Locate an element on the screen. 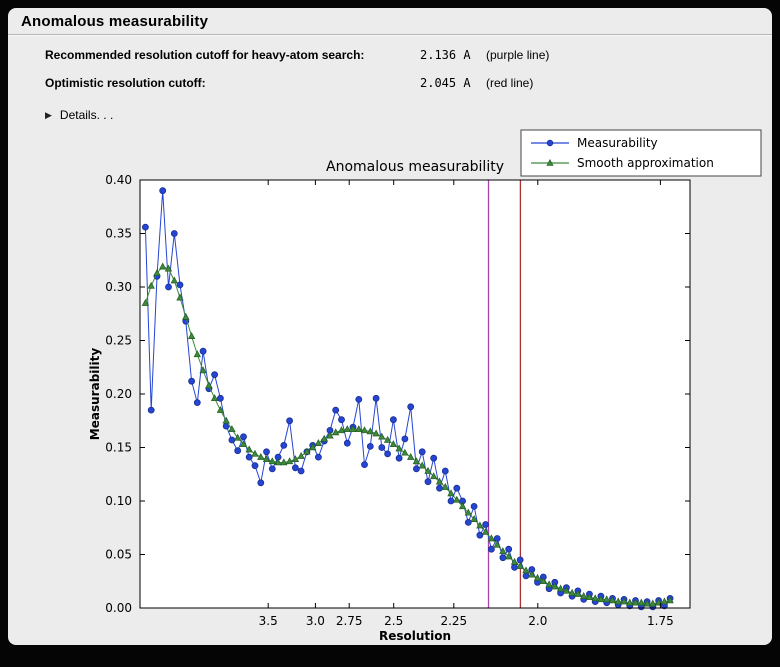  recommended-cutoff-value: 2.136 A is located at coordinates (445, 55).